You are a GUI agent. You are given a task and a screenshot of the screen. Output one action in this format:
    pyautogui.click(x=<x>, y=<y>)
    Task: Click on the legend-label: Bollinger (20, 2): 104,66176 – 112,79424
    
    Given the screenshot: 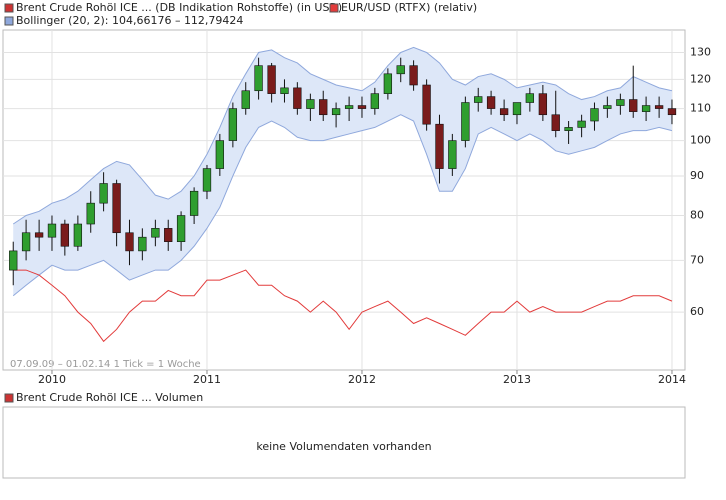 What is the action you would take?
    pyautogui.click(x=129, y=20)
    